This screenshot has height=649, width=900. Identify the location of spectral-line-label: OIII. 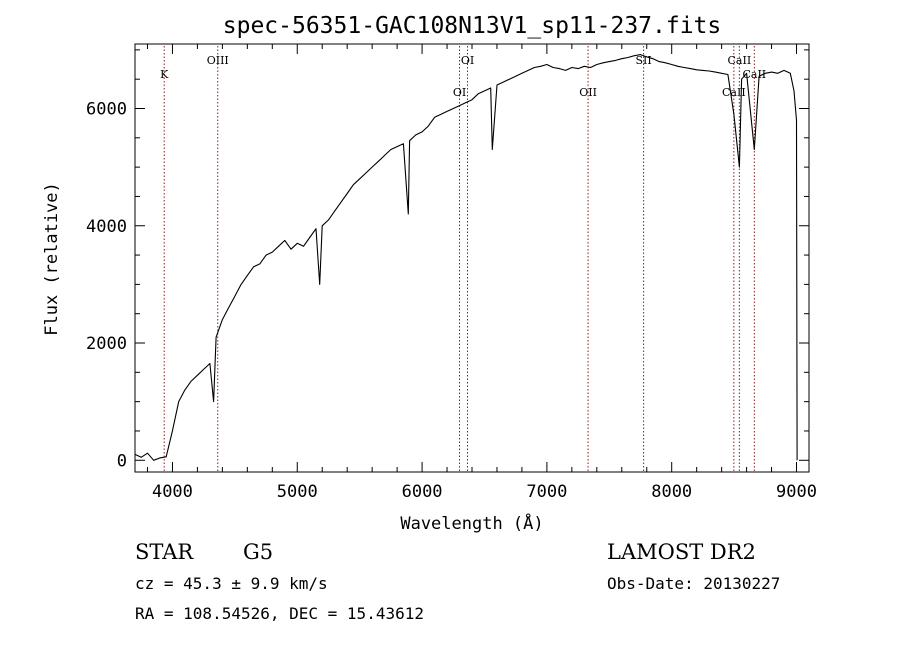
(218, 60).